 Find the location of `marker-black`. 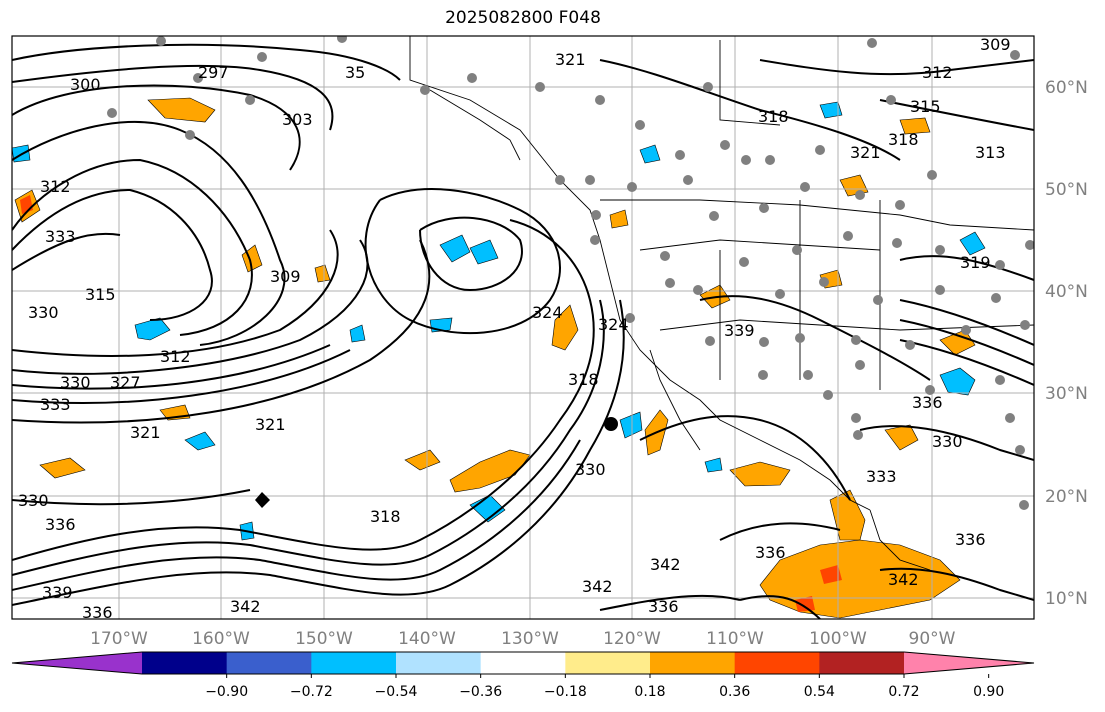

marker-black is located at coordinates (436, 462).